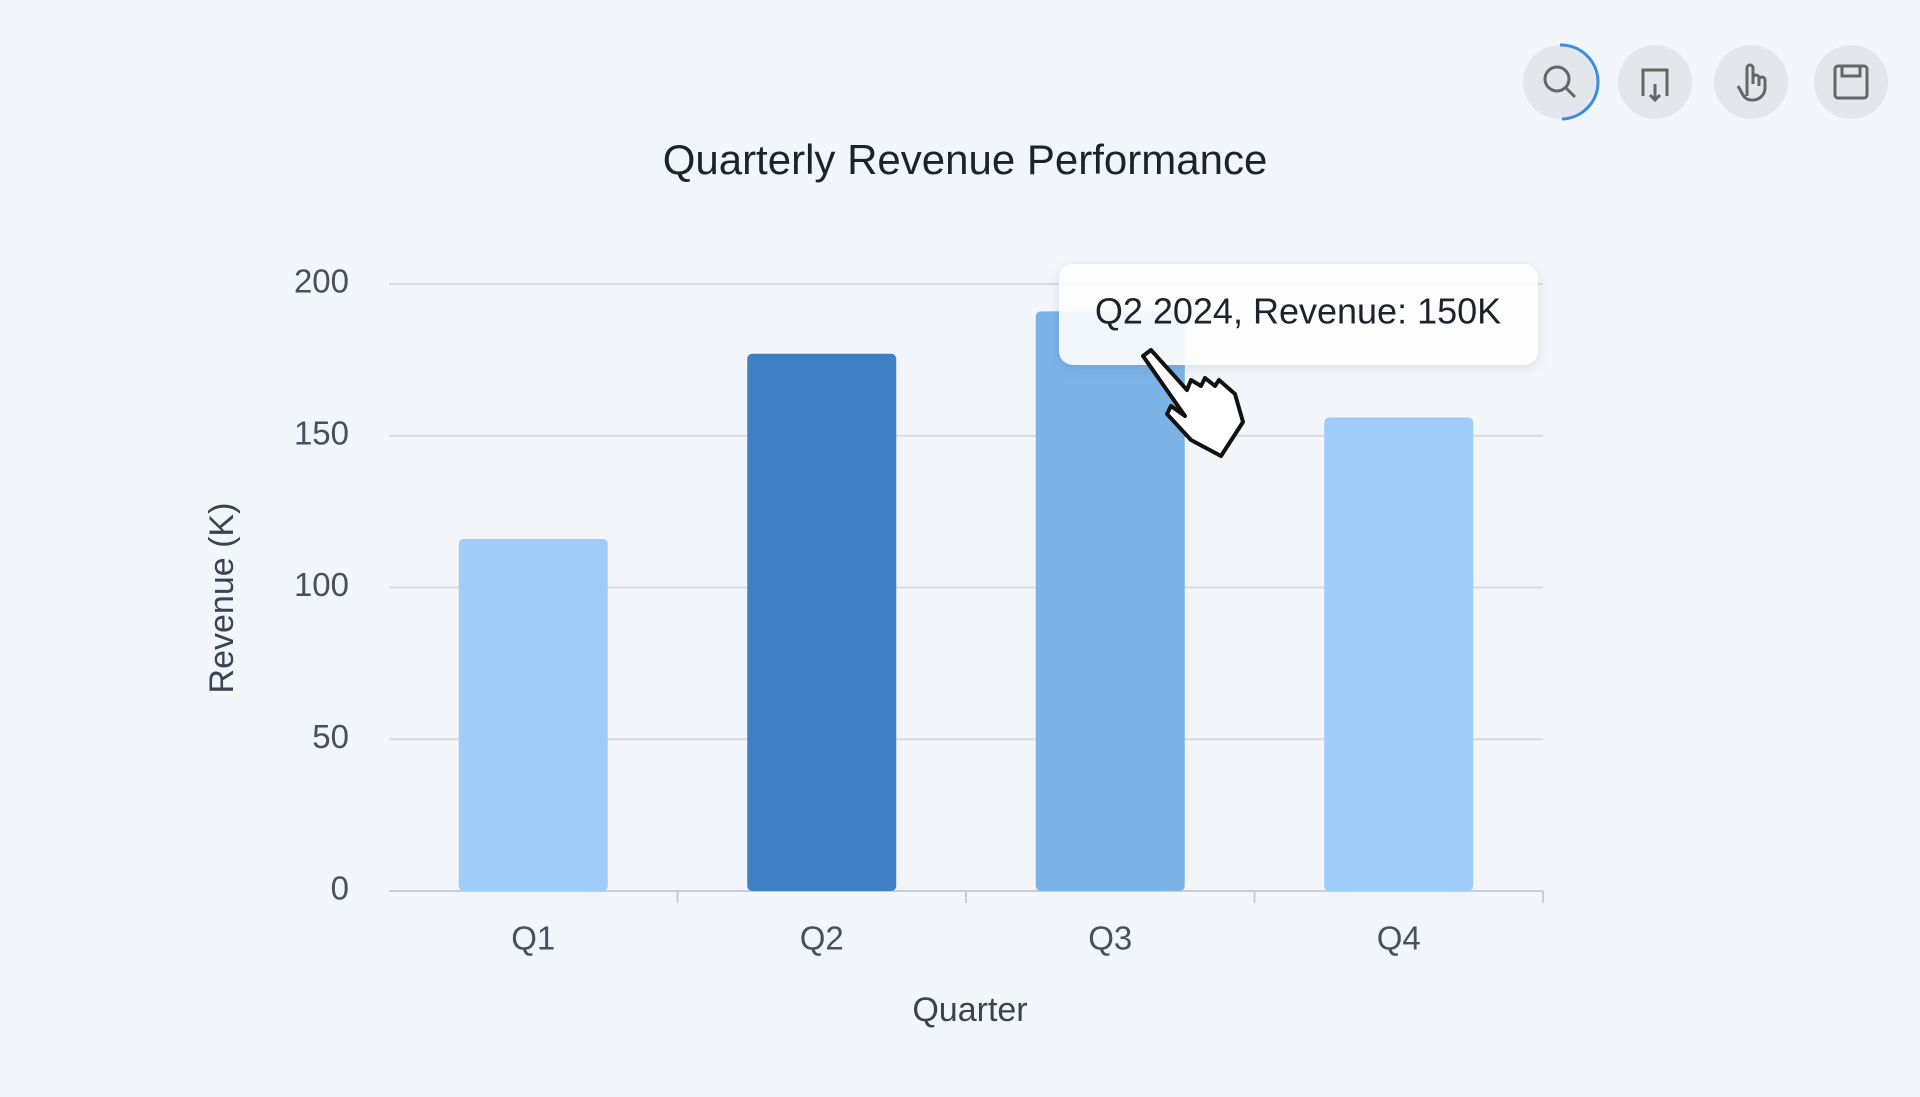 The width and height of the screenshot is (1920, 1097). Describe the element at coordinates (222, 598) in the screenshot. I see `y-axis-label: Revenue (K)` at that location.